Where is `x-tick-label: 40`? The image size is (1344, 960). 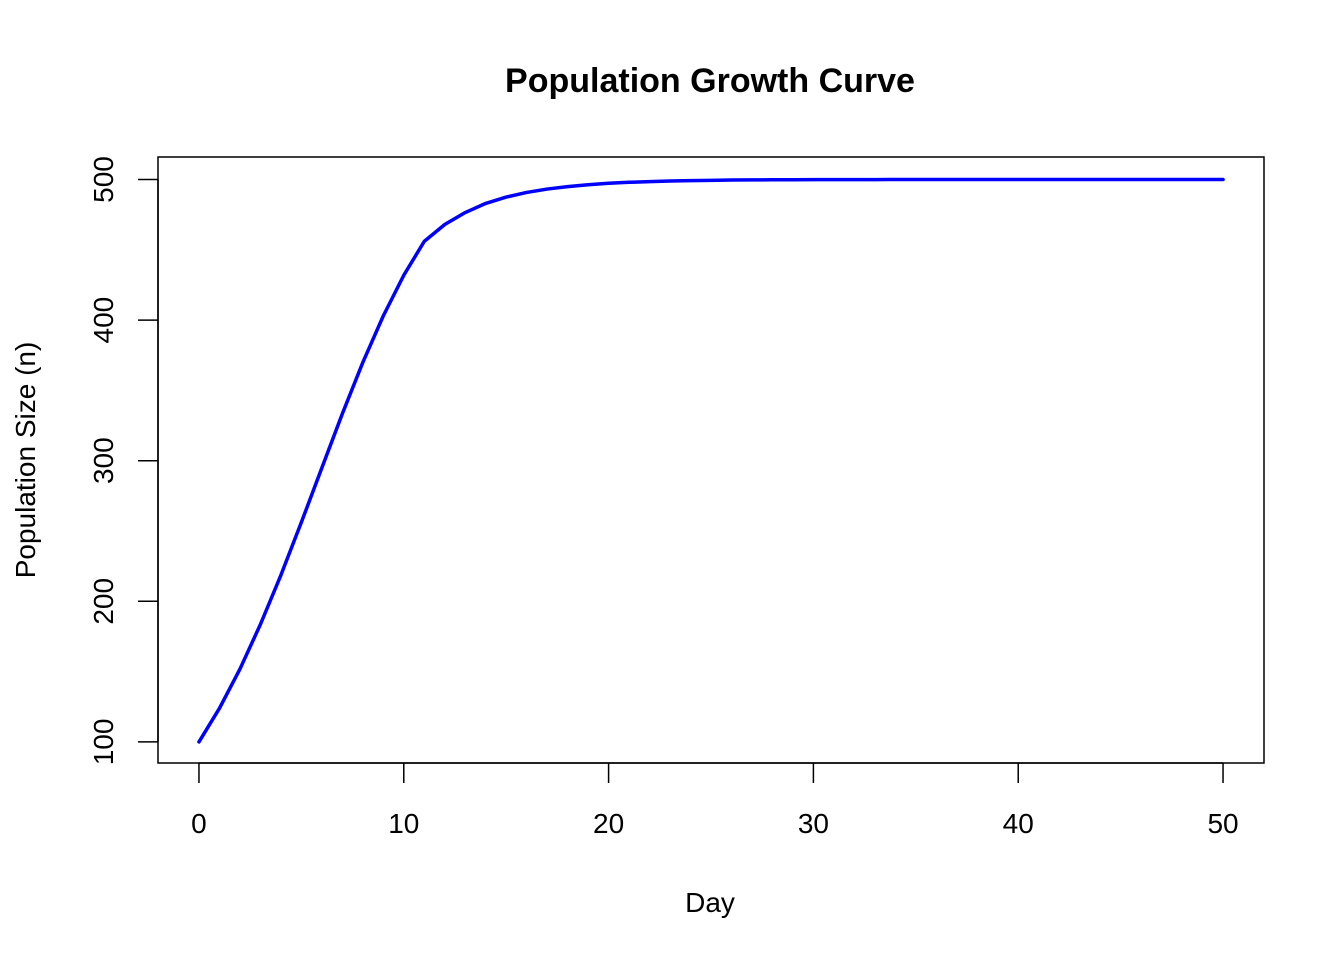 x-tick-label: 40 is located at coordinates (1018, 823).